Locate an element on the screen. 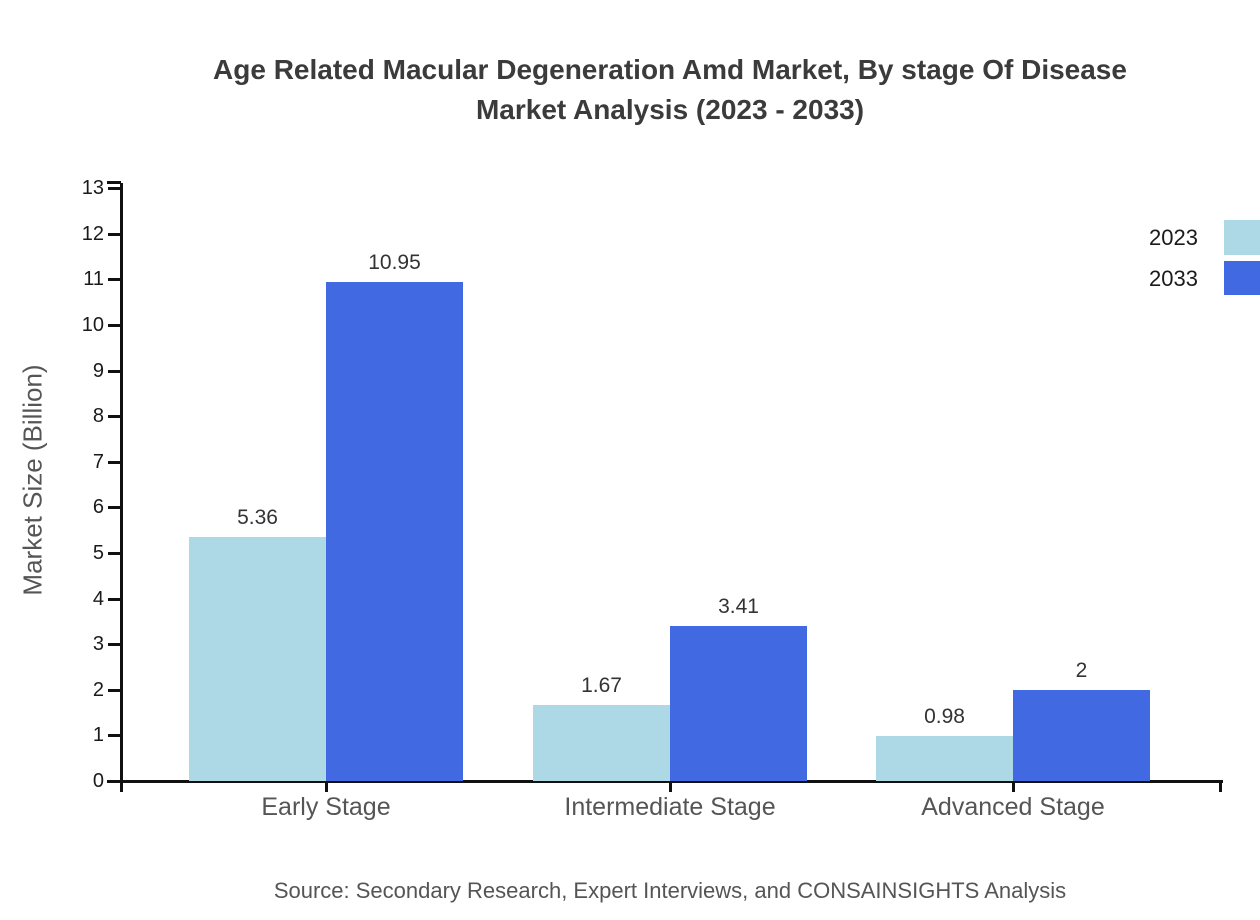 Image resolution: width=1260 pixels, height=920 pixels. y-tick-label: 13 is located at coordinates (92, 188).